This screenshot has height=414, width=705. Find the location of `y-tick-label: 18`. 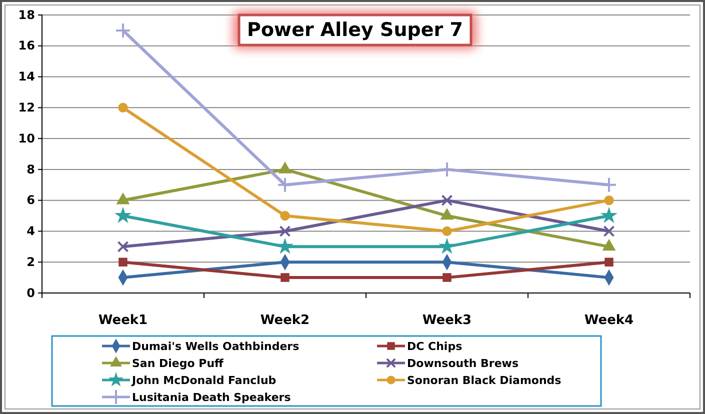

y-tick-label: 18 is located at coordinates (26, 15).